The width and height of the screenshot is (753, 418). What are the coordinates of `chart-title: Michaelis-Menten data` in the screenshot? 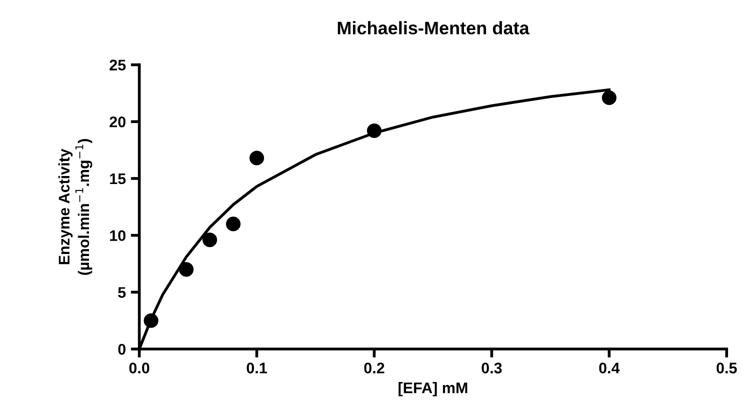 It's located at (434, 27).